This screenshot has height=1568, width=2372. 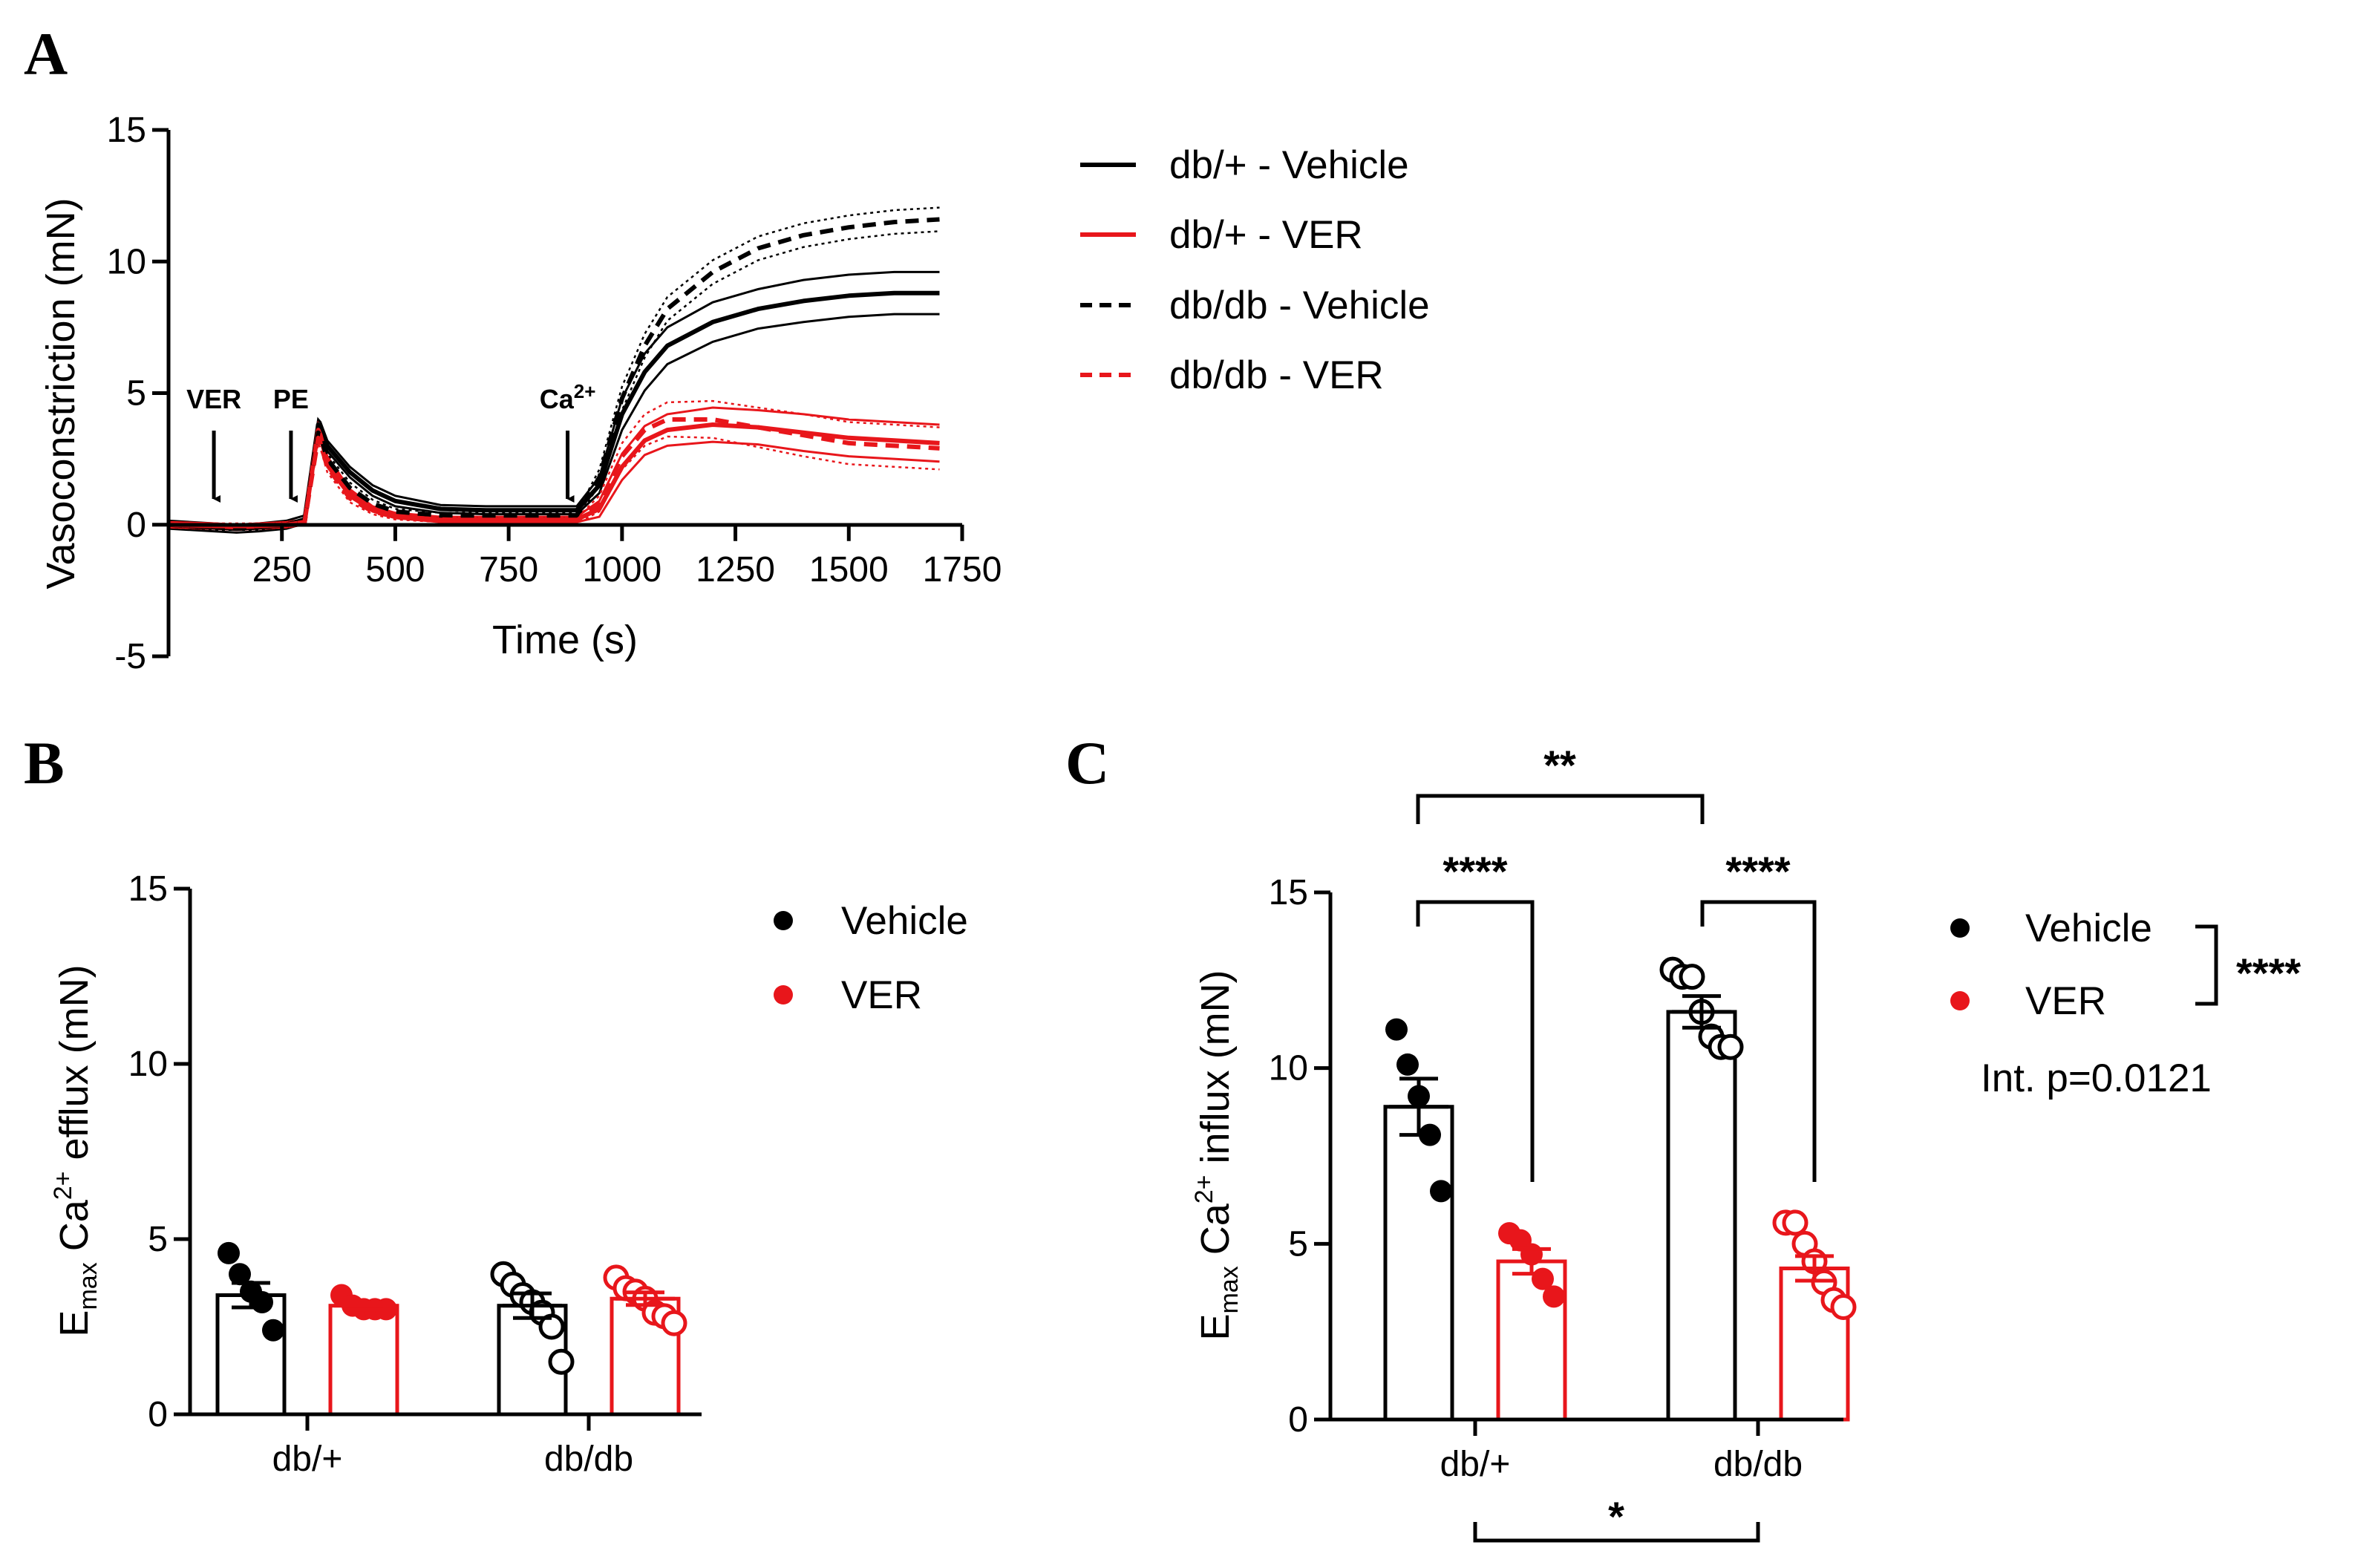 What do you see at coordinates (621, 569) in the screenshot?
I see `x-tick-label: 1000` at bounding box center [621, 569].